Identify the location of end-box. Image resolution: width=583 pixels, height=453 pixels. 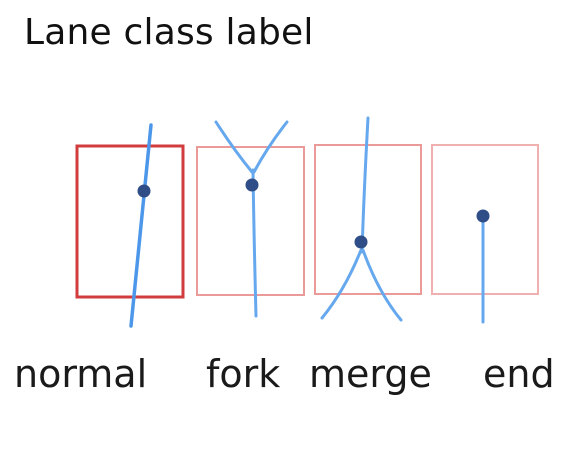
(485, 219).